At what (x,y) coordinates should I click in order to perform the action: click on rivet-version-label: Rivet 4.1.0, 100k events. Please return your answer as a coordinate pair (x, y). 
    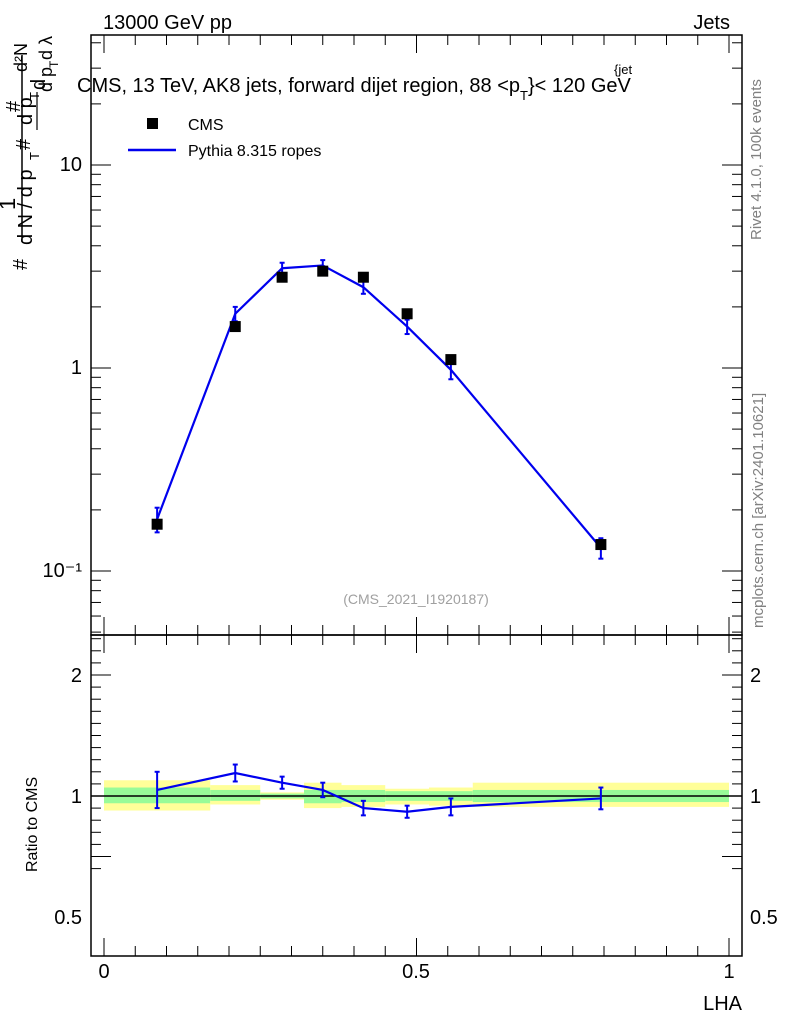
    Looking at the image, I should click on (756, 159).